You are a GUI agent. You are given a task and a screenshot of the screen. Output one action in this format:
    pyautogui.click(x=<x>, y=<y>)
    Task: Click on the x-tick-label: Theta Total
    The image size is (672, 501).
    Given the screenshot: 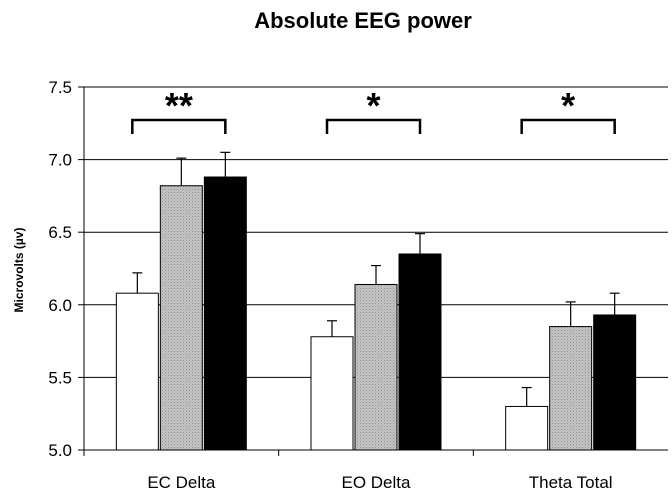 What is the action you would take?
    pyautogui.click(x=571, y=482)
    